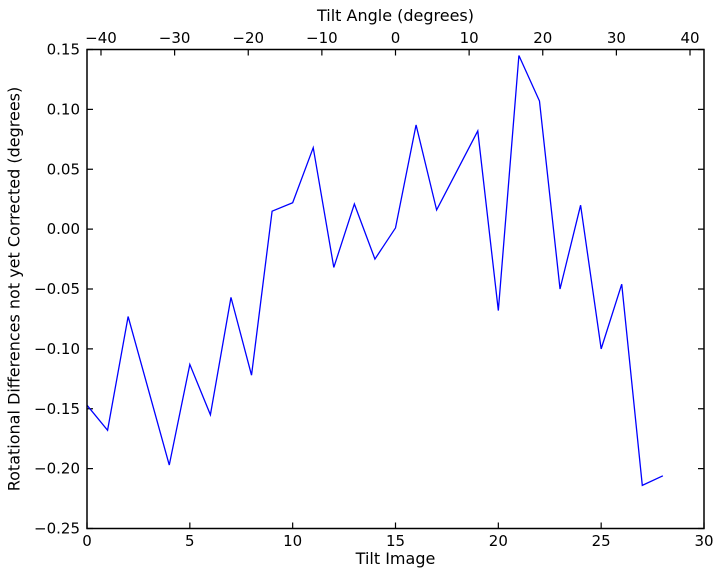 This screenshot has width=725, height=579. I want to click on top-axis-tick-label: 20, so click(542, 38).